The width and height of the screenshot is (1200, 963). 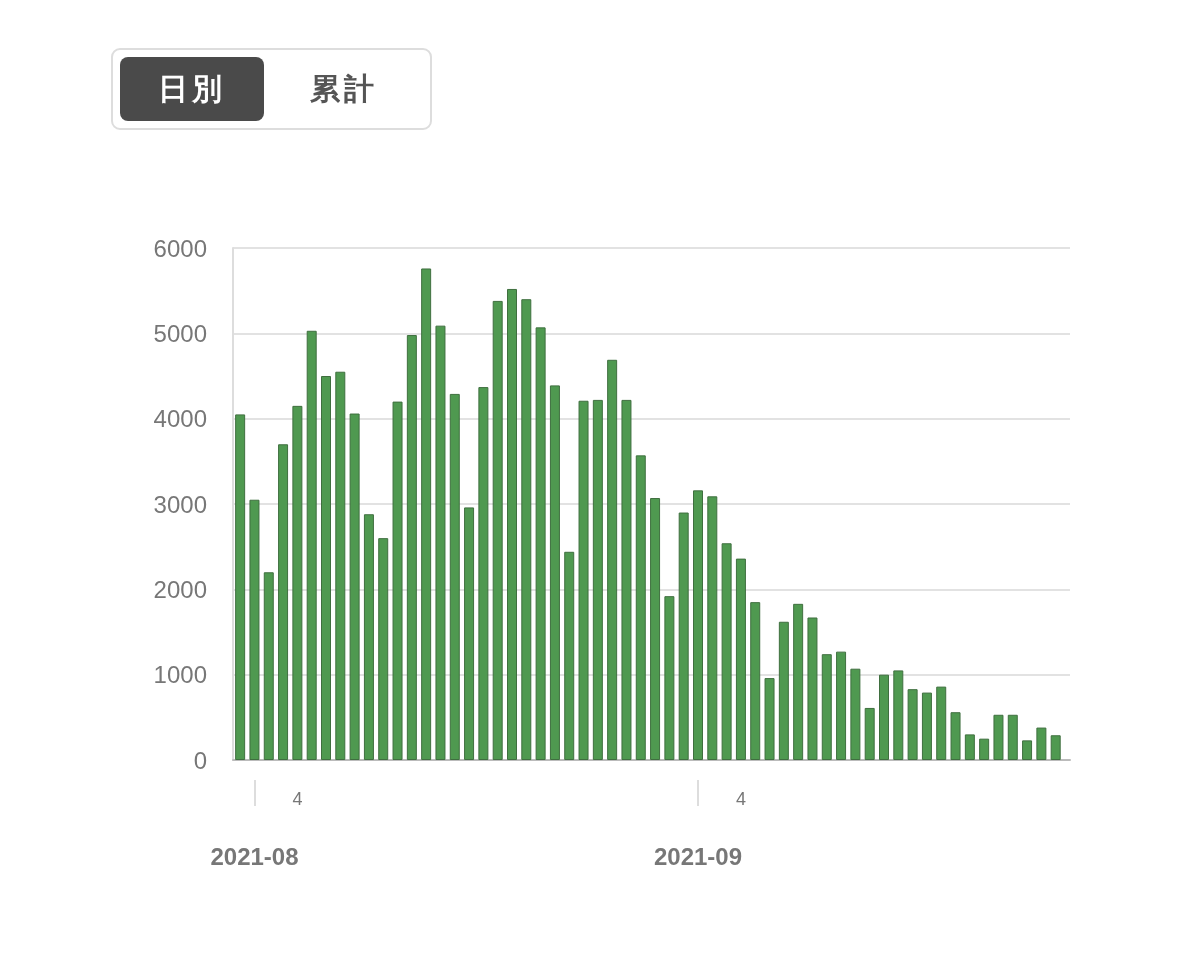 What do you see at coordinates (180, 589) in the screenshot?
I see `y-tick-label: 2000` at bounding box center [180, 589].